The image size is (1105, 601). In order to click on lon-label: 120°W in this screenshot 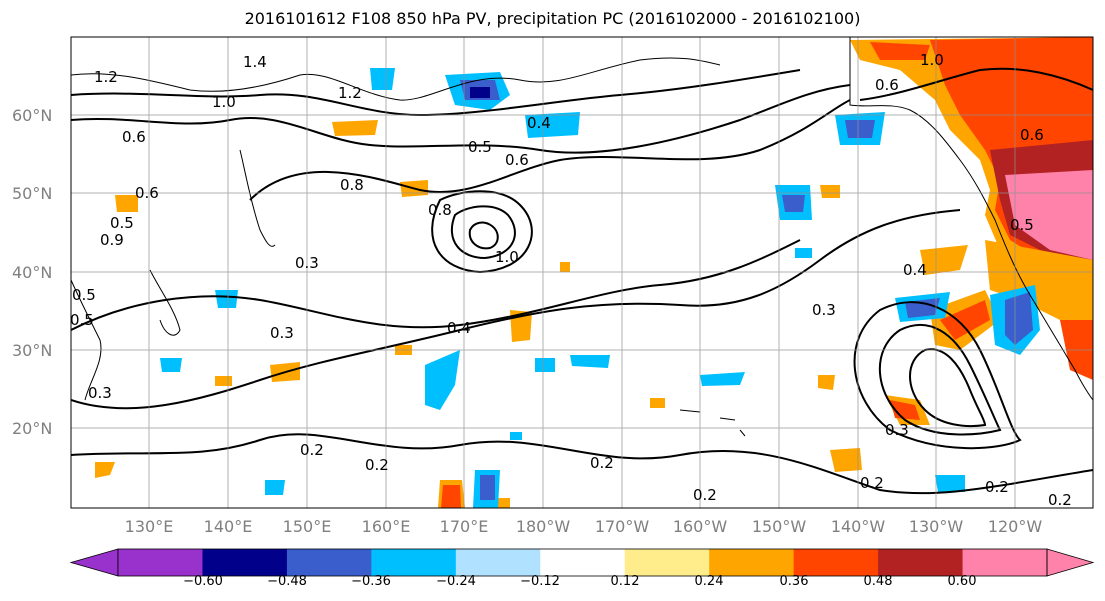, I will do `click(1015, 526)`.